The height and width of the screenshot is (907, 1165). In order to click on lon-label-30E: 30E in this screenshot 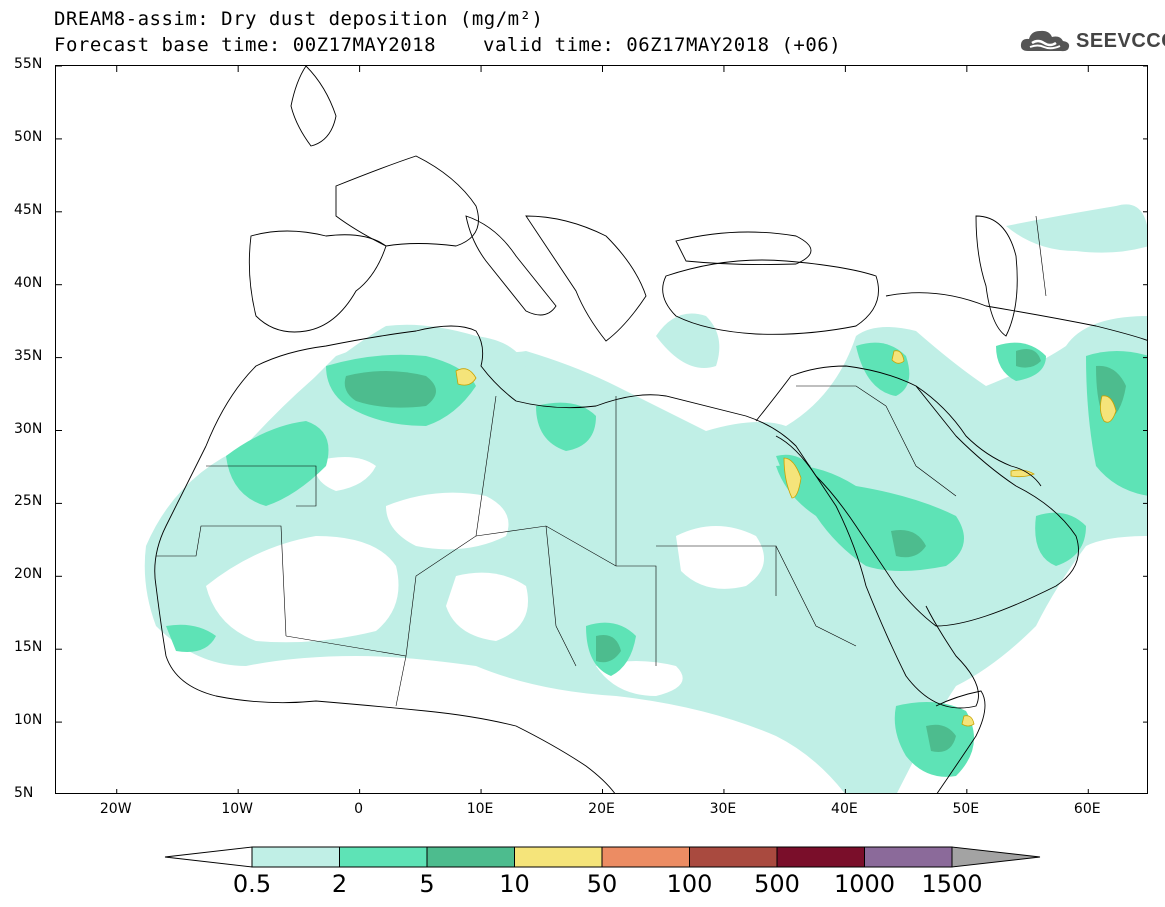, I will do `click(723, 809)`.